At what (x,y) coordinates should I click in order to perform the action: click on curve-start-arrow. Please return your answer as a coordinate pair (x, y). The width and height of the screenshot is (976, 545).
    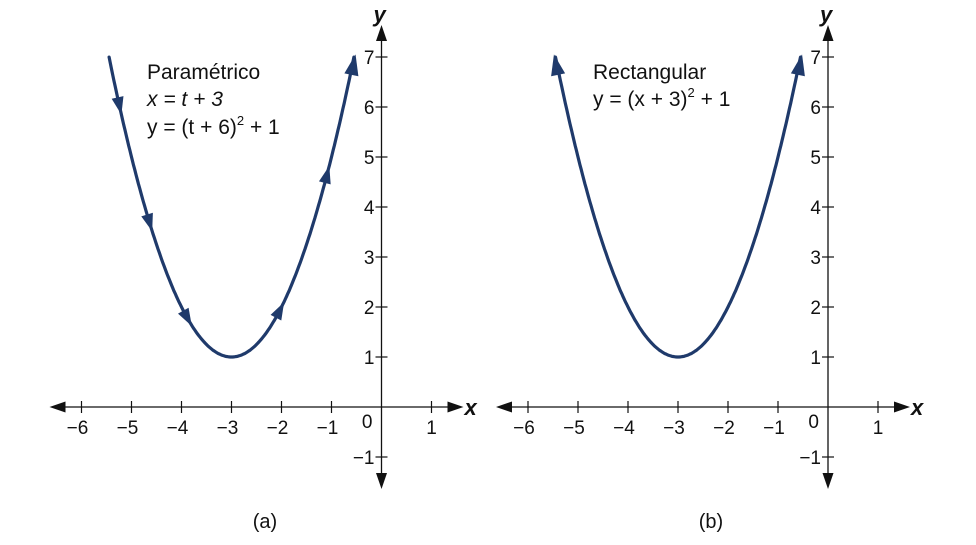
    Looking at the image, I should click on (558, 65).